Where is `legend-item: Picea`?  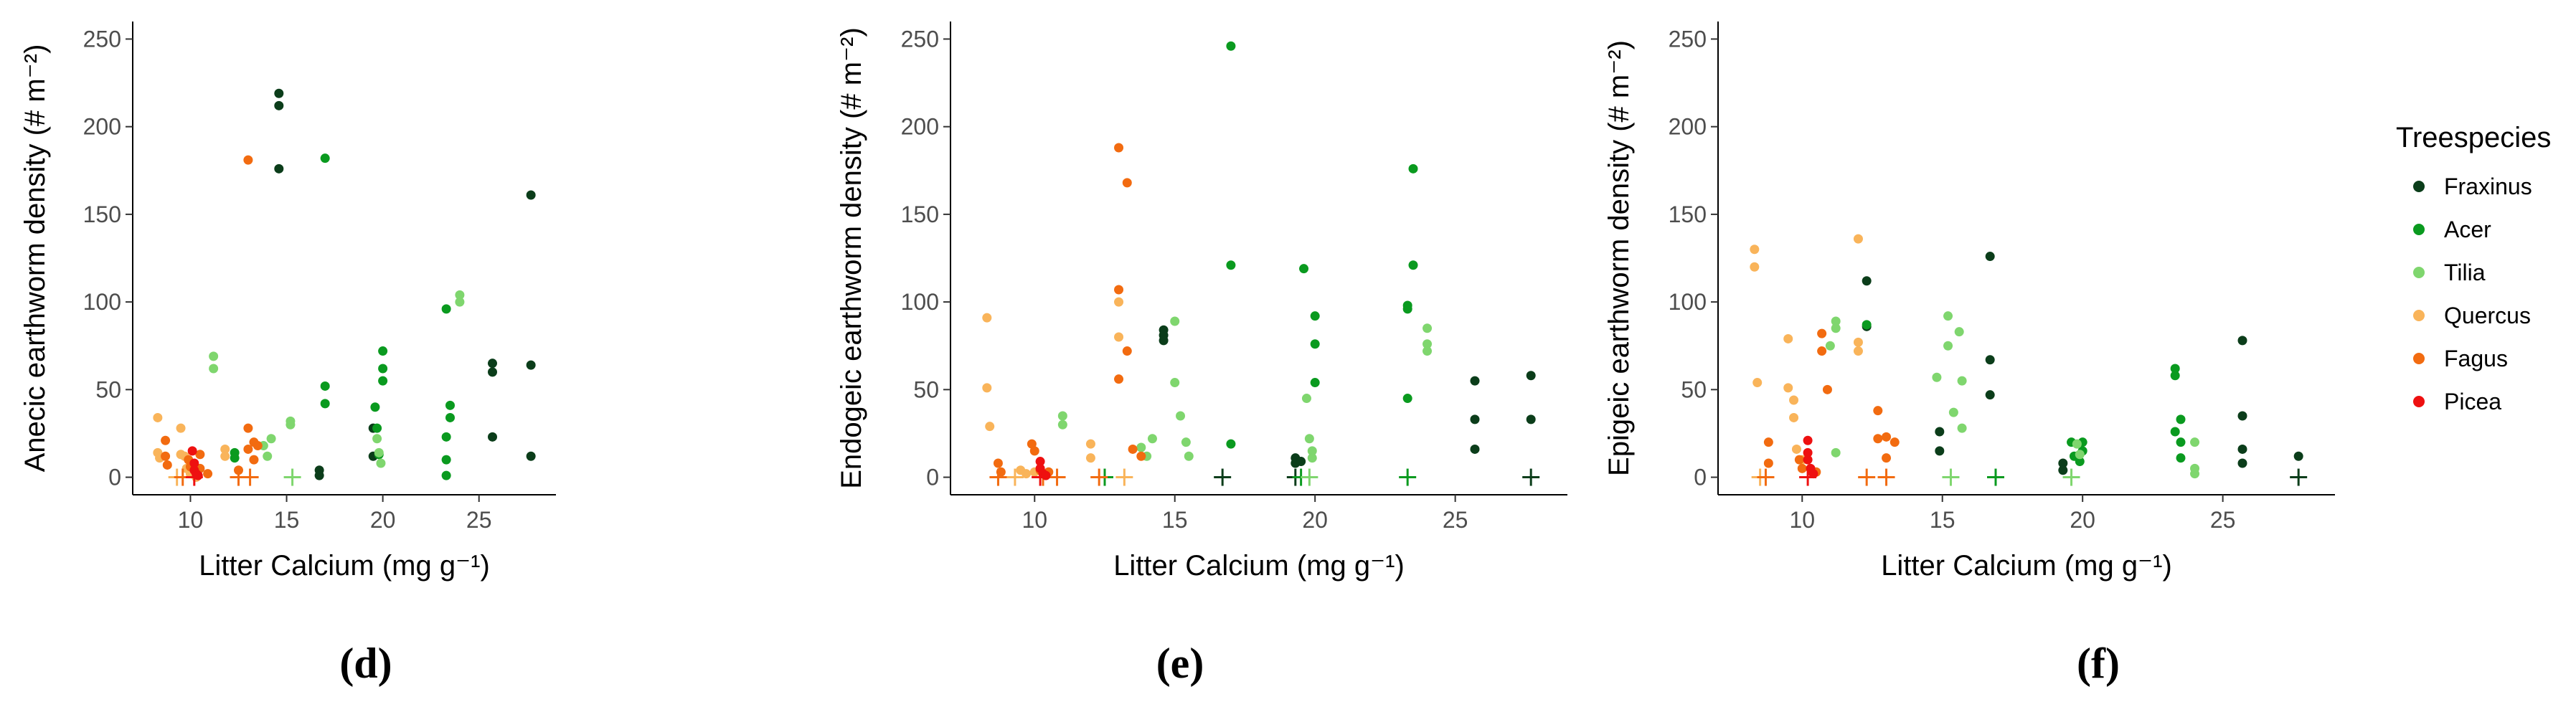 legend-item: Picea is located at coordinates (2457, 402).